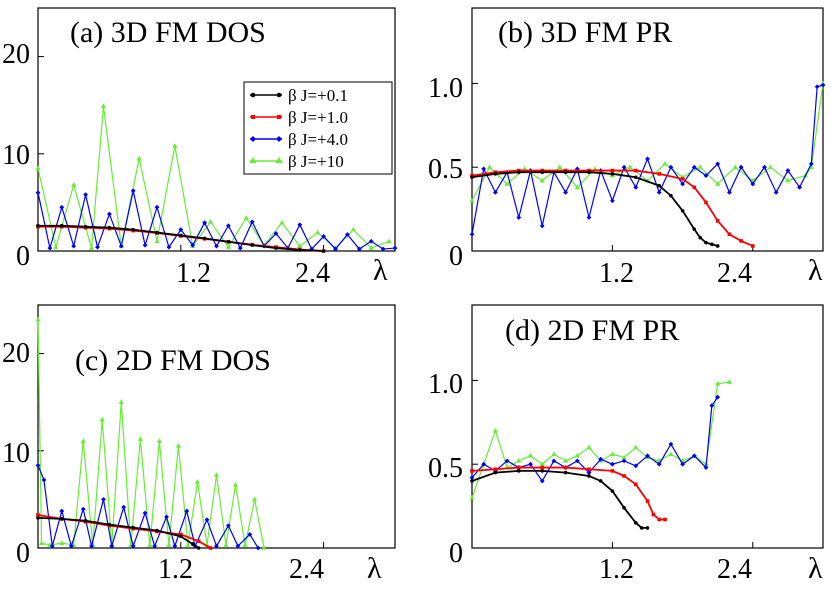 The image size is (831, 596). I want to click on panel-b-ytick-0: 0, so click(456, 256).